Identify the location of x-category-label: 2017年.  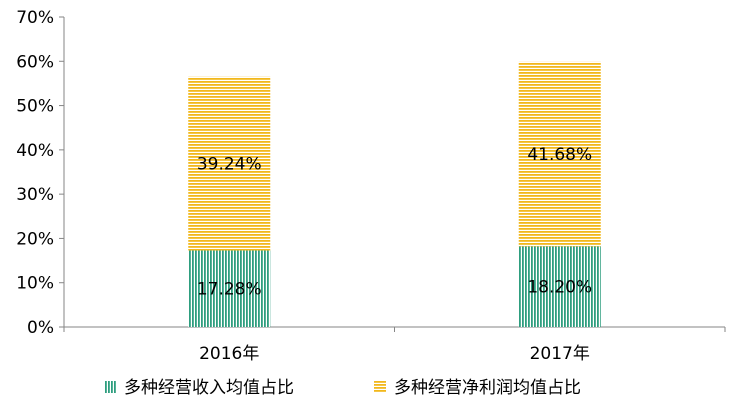
(560, 354).